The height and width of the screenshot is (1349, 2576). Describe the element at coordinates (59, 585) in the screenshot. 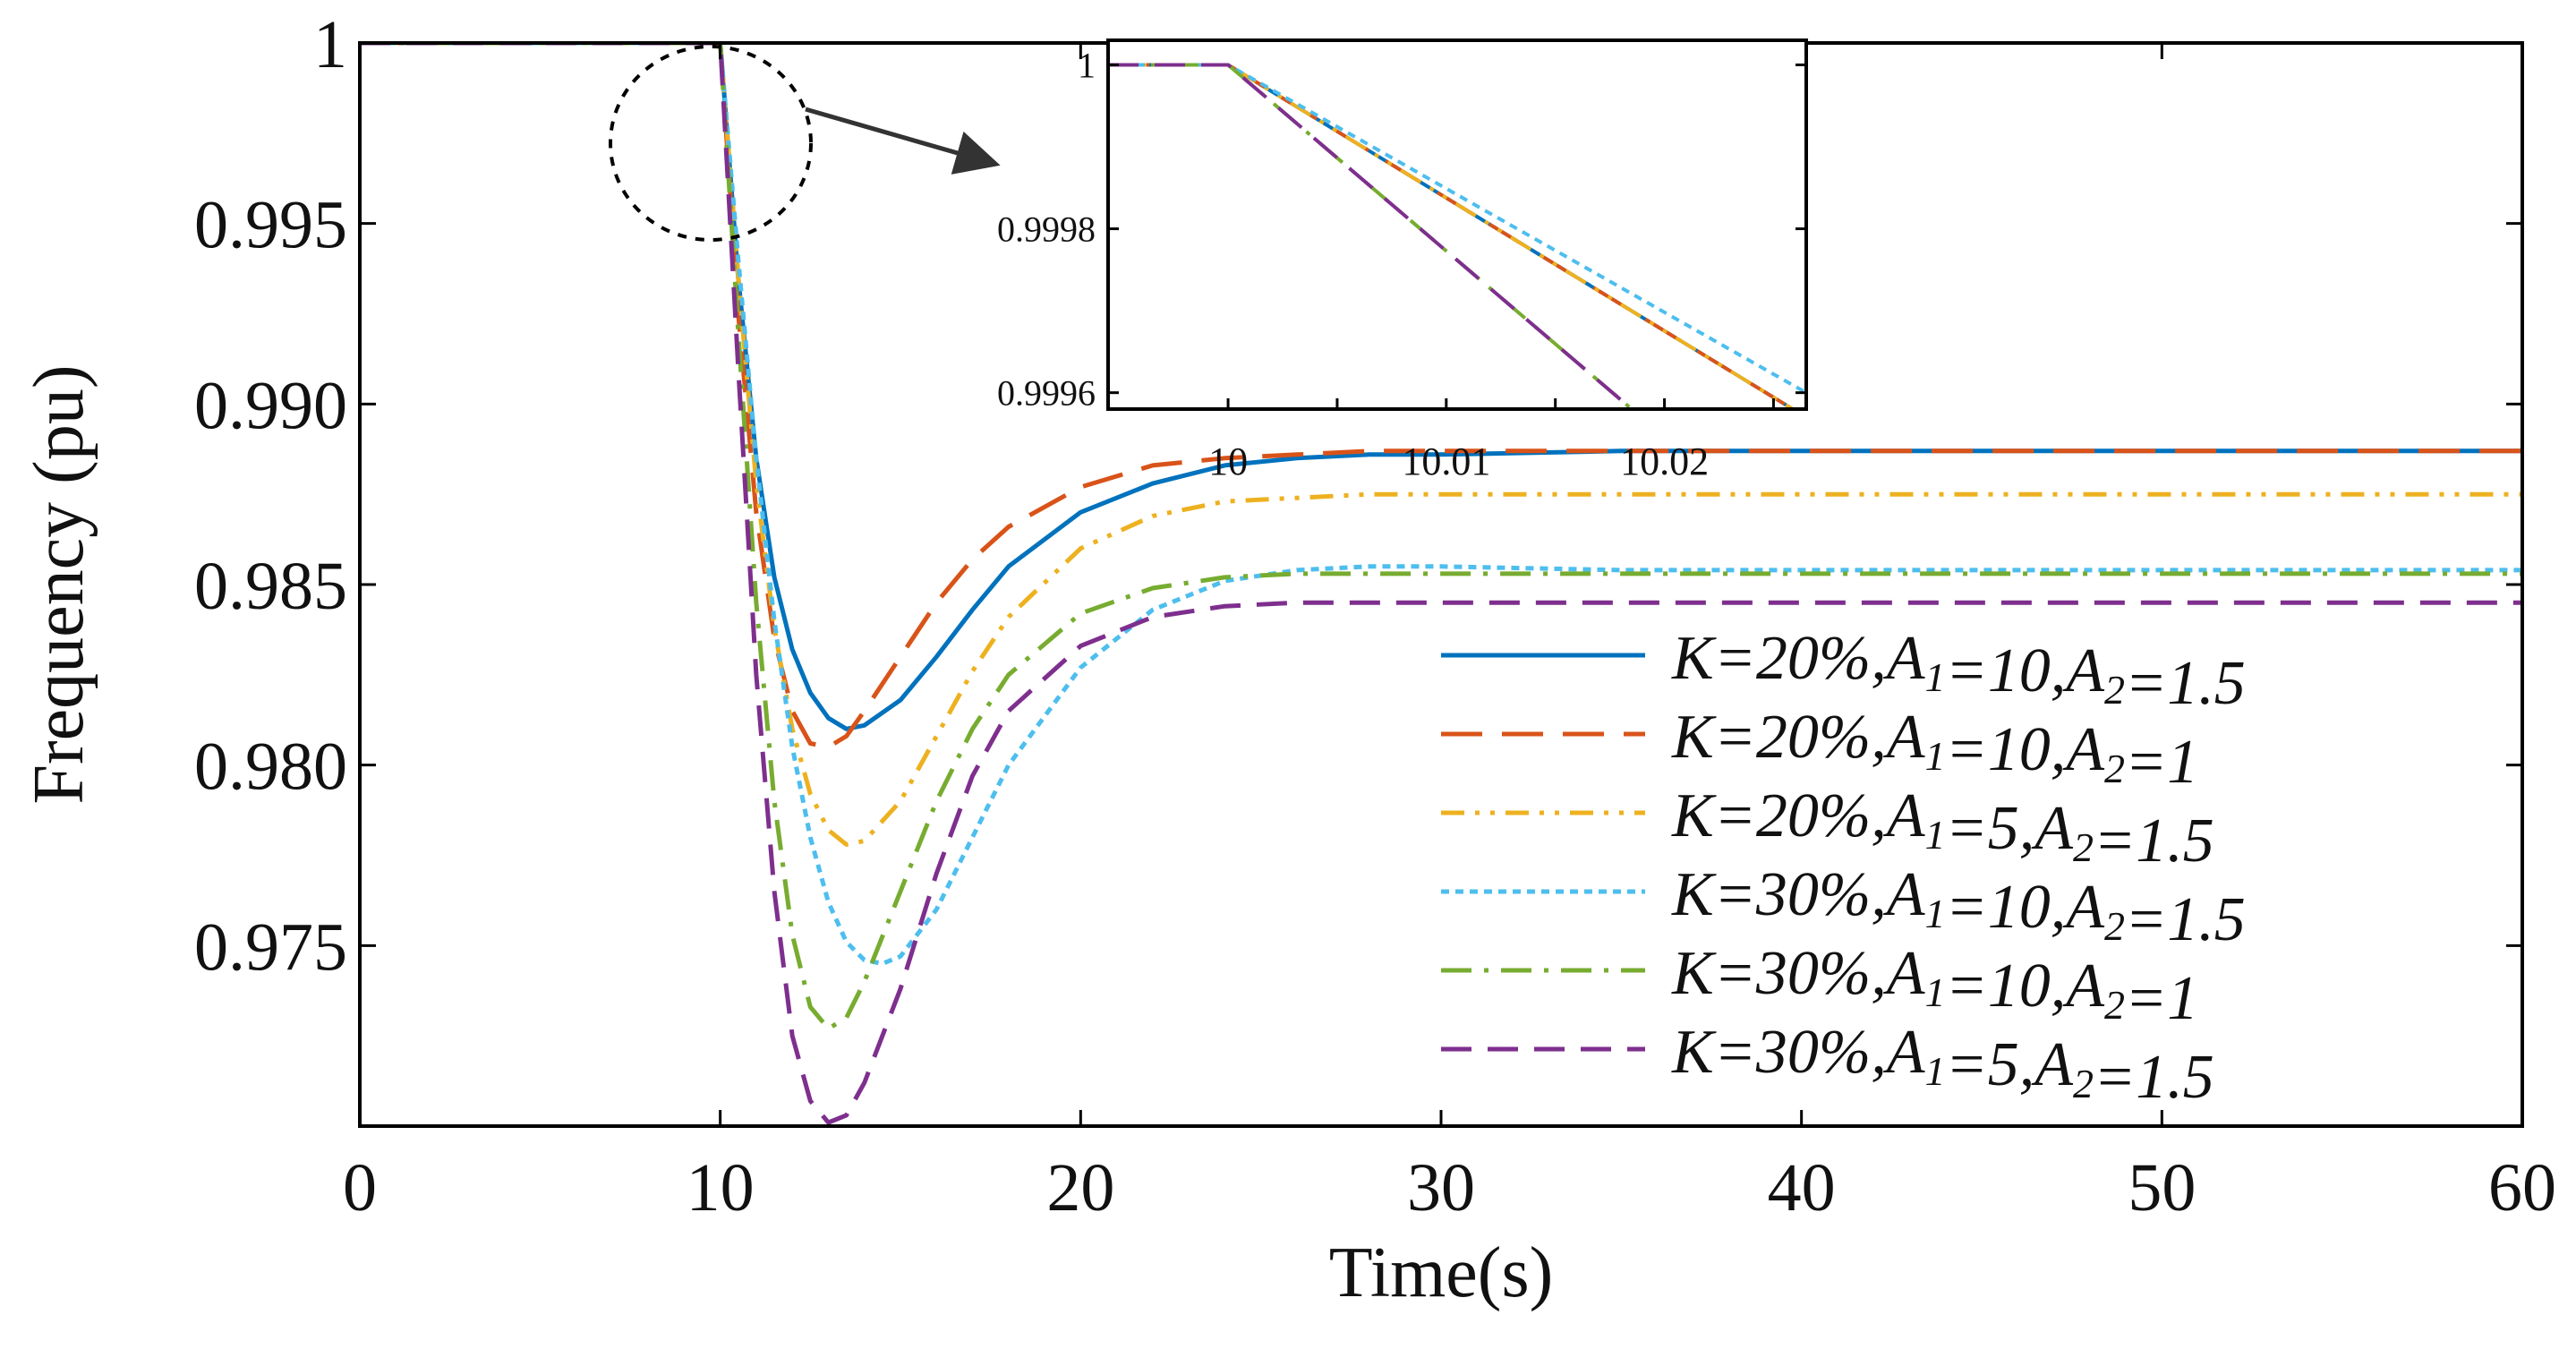

I see `y-axis-label: Frequency (pu)` at that location.